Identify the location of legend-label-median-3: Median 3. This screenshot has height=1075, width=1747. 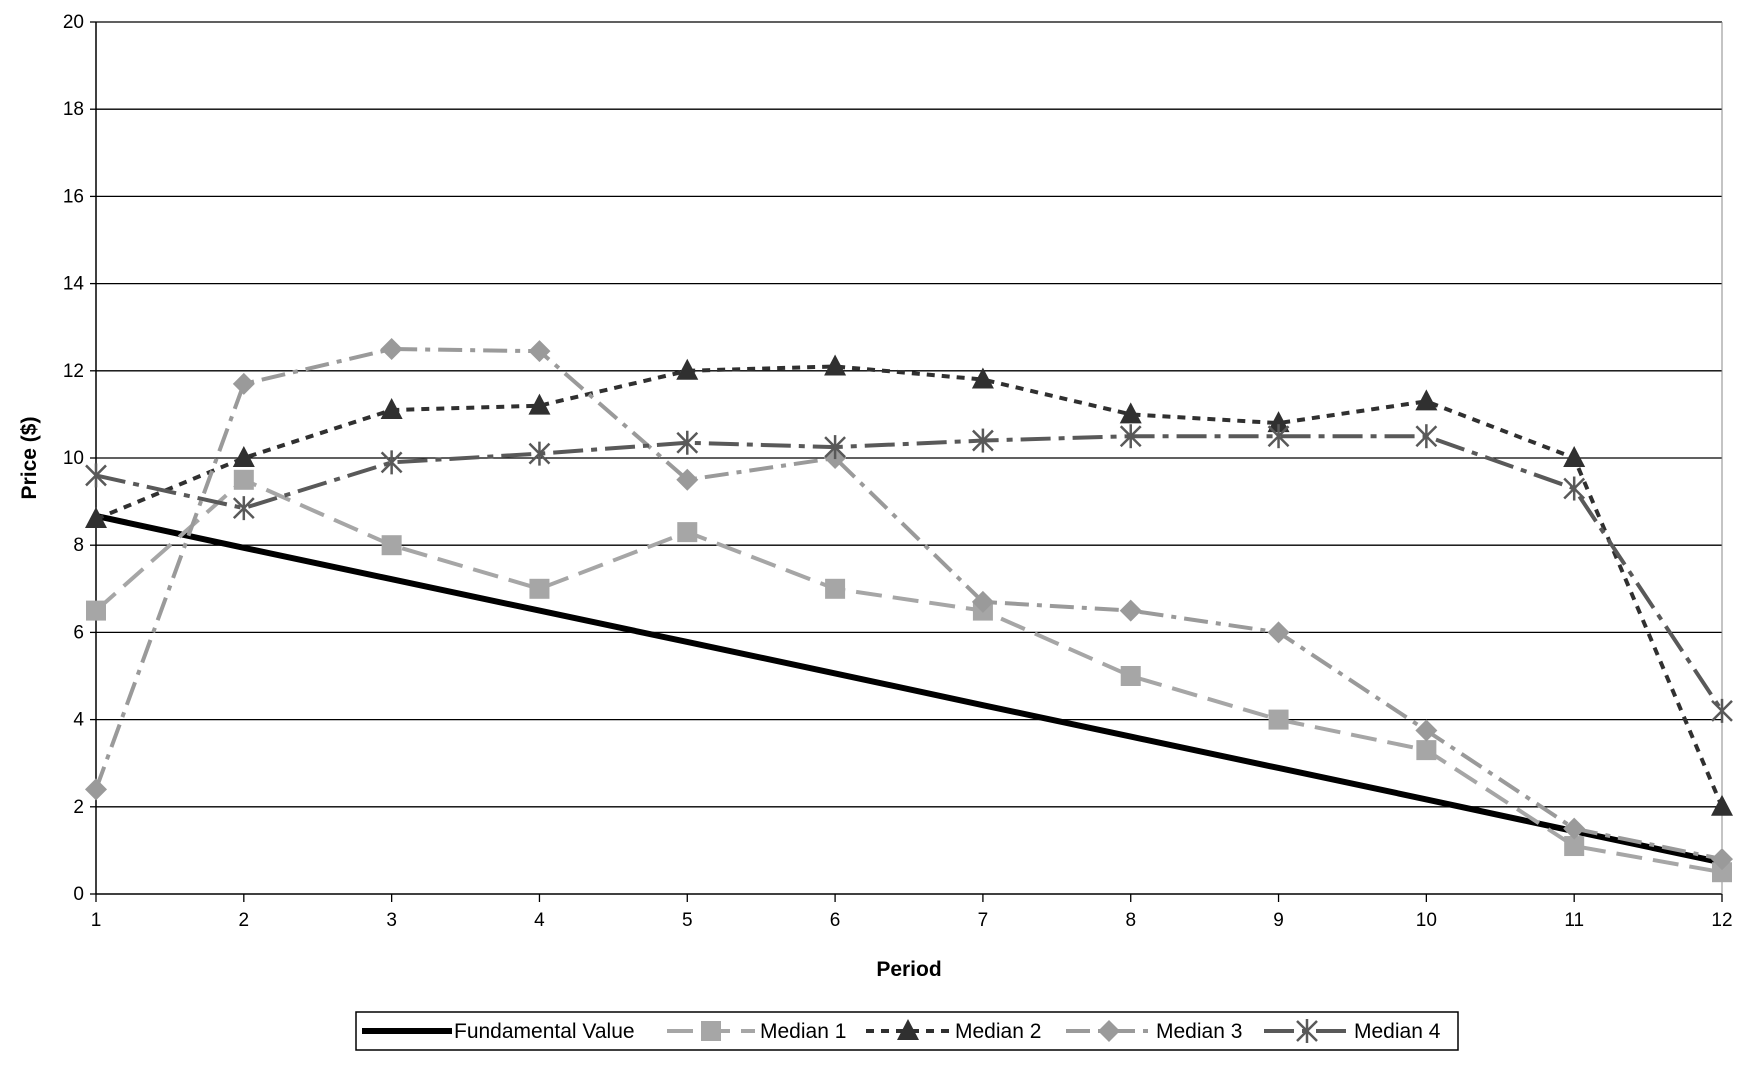
(1199, 1031).